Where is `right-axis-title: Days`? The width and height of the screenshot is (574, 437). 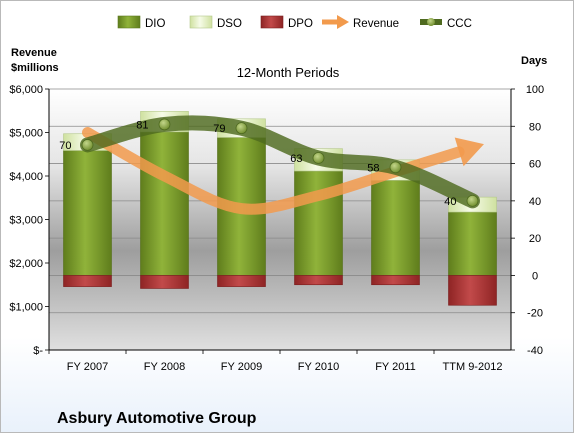 right-axis-title: Days is located at coordinates (534, 61).